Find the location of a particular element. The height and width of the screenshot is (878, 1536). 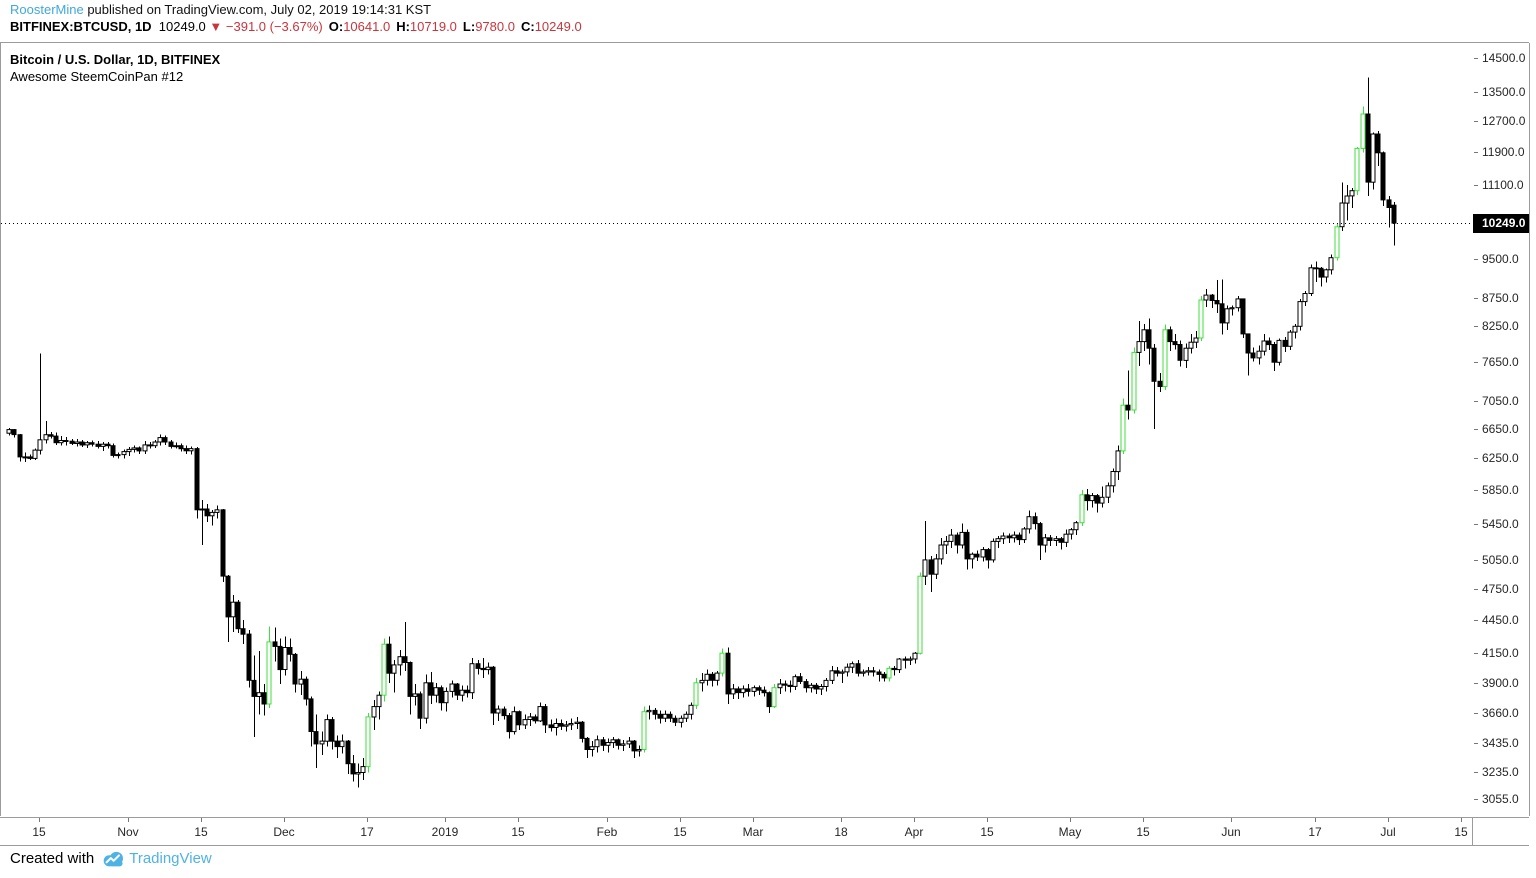

tradingview-logo-icon is located at coordinates (113, 858).